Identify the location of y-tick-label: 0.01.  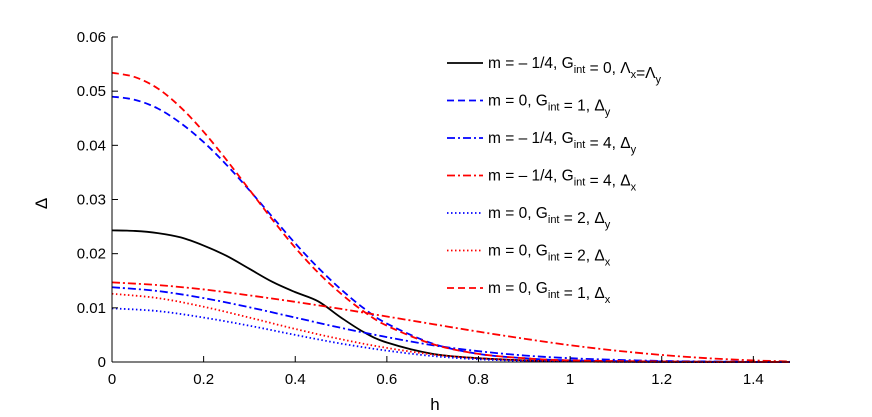
(91, 308).